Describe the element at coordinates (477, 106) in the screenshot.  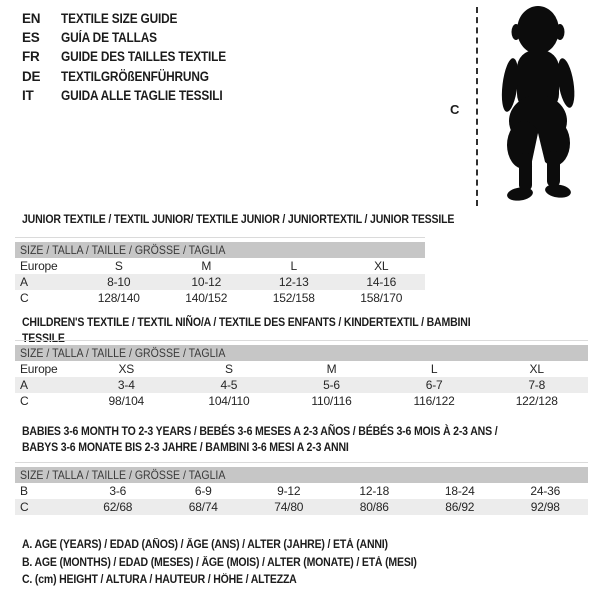
I see `height-measure-line` at that location.